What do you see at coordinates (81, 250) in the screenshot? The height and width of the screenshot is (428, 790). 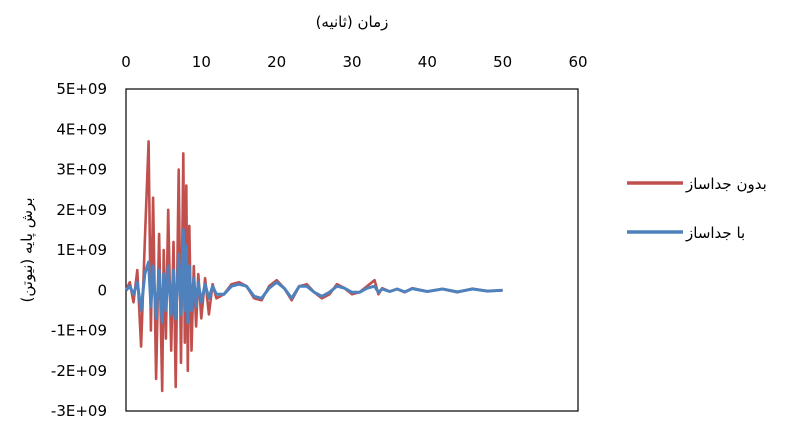 I see `y-tick-label: 1E+09` at bounding box center [81, 250].